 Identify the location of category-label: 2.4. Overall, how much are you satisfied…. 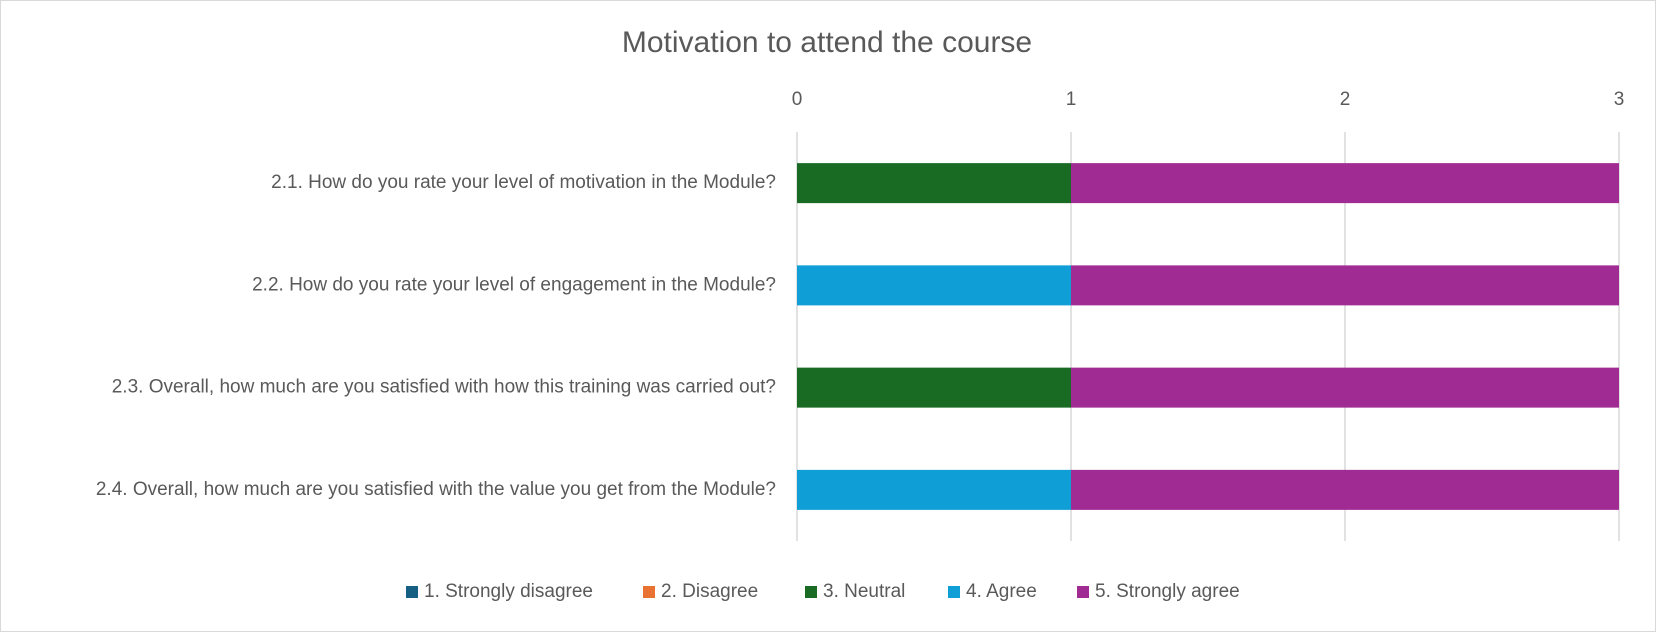
(436, 489).